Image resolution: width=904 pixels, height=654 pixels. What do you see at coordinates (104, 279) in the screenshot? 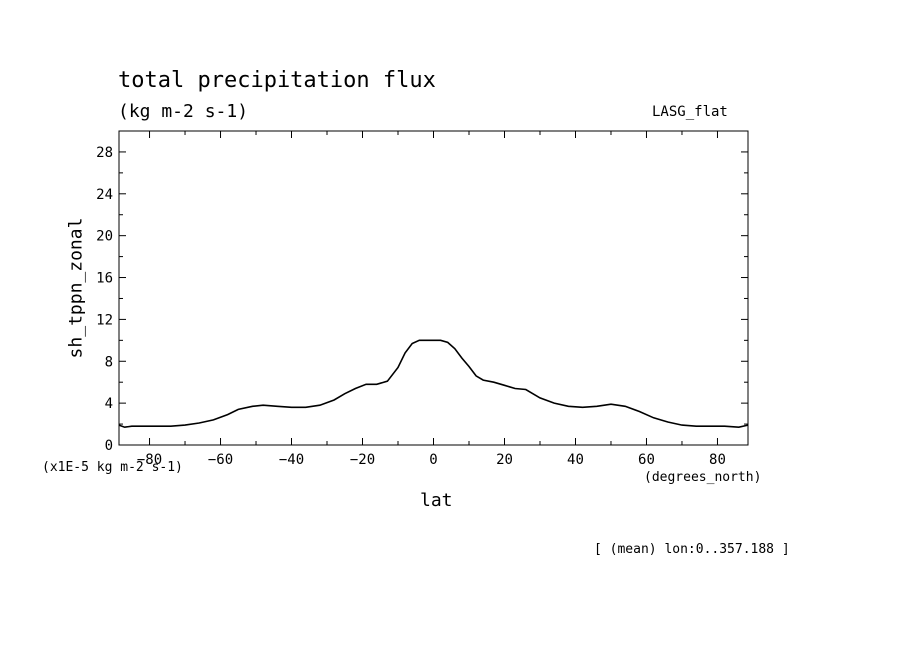
I see `y-tick-label: 16` at bounding box center [104, 279].